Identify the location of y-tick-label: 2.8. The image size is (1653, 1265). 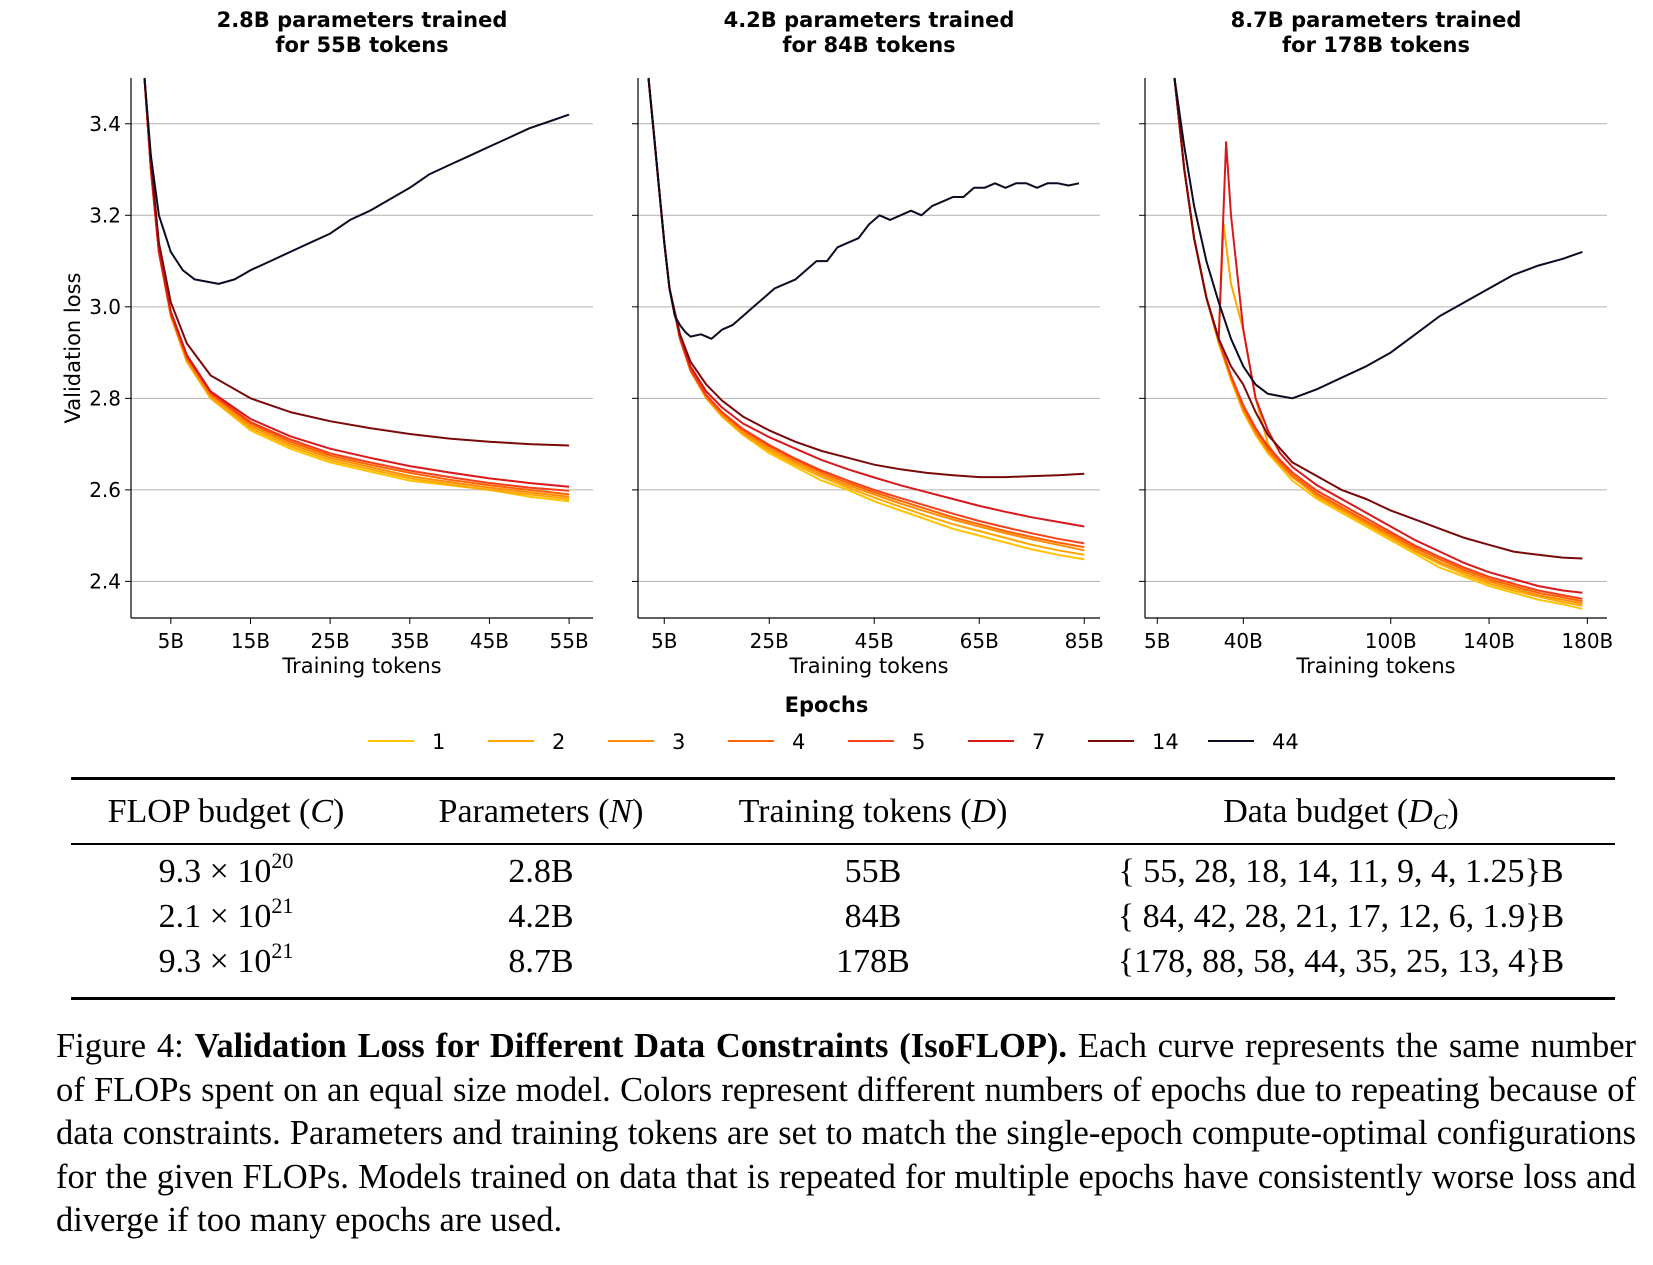
(105, 398).